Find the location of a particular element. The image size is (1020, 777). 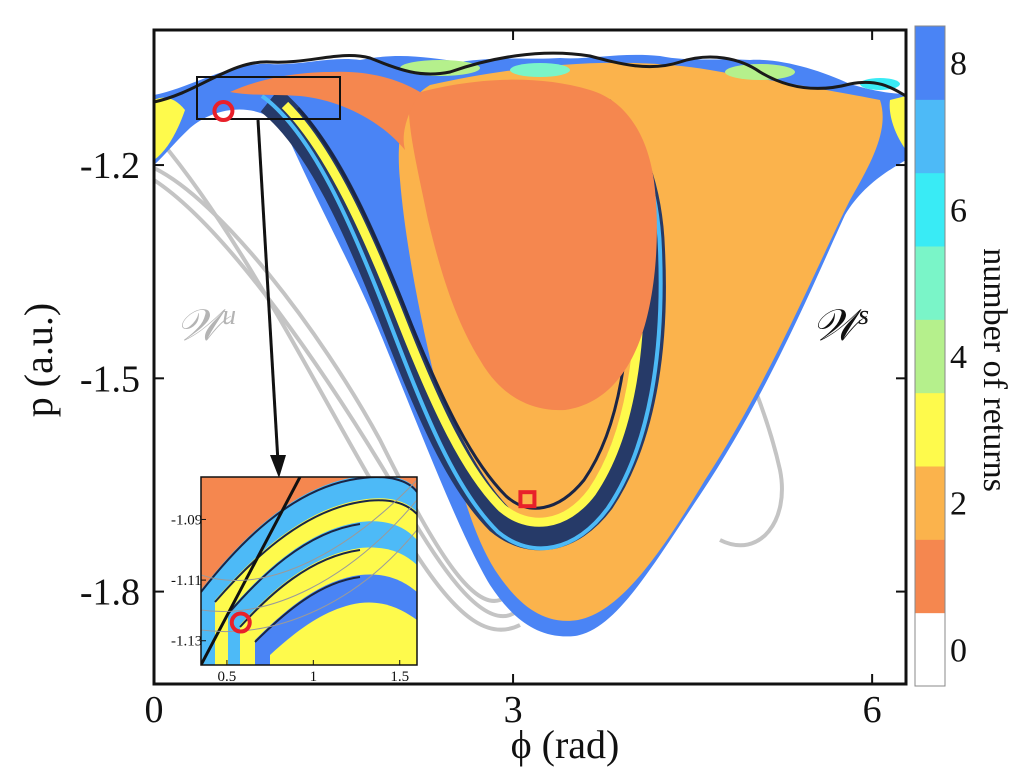

inset-y-tick-label: -1.11 is located at coordinates (186, 581).